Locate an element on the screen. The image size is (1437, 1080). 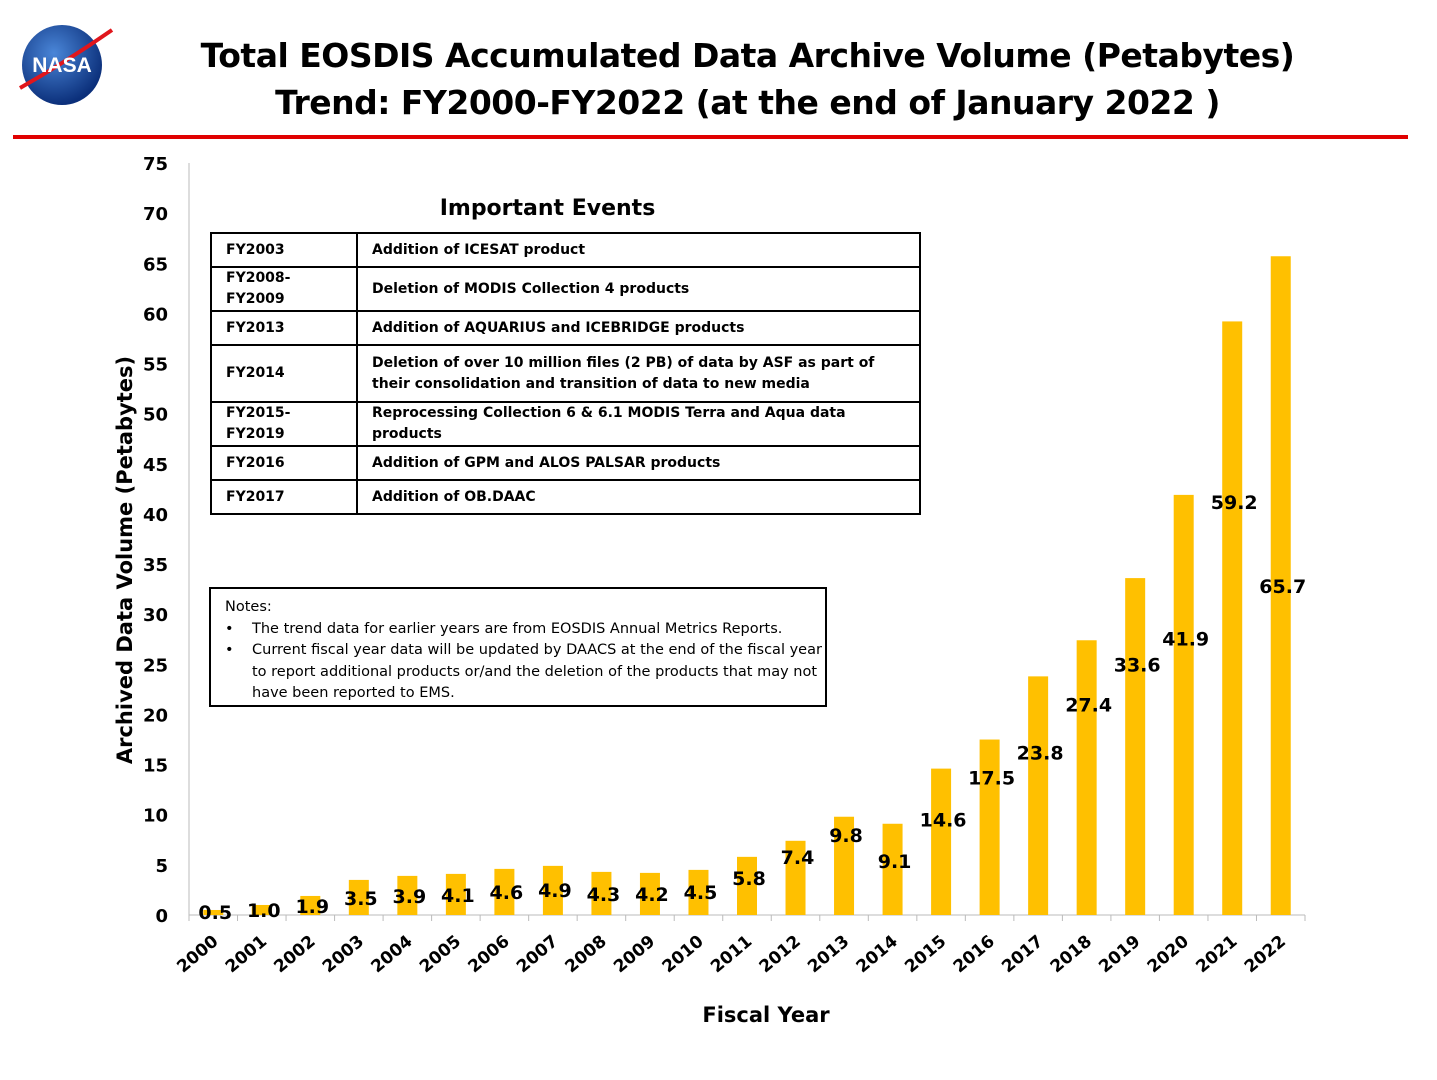
x-tick-label: 2018 is located at coordinates (1071, 955).